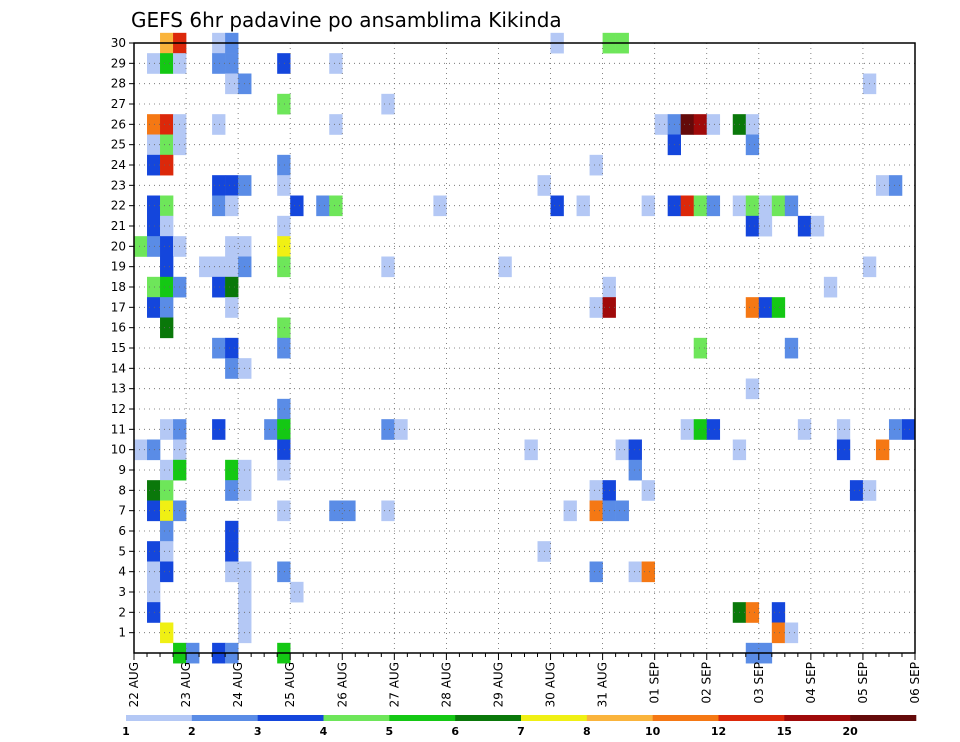 This screenshot has width=960, height=742. I want to click on y-tick-label: 19, so click(118, 267).